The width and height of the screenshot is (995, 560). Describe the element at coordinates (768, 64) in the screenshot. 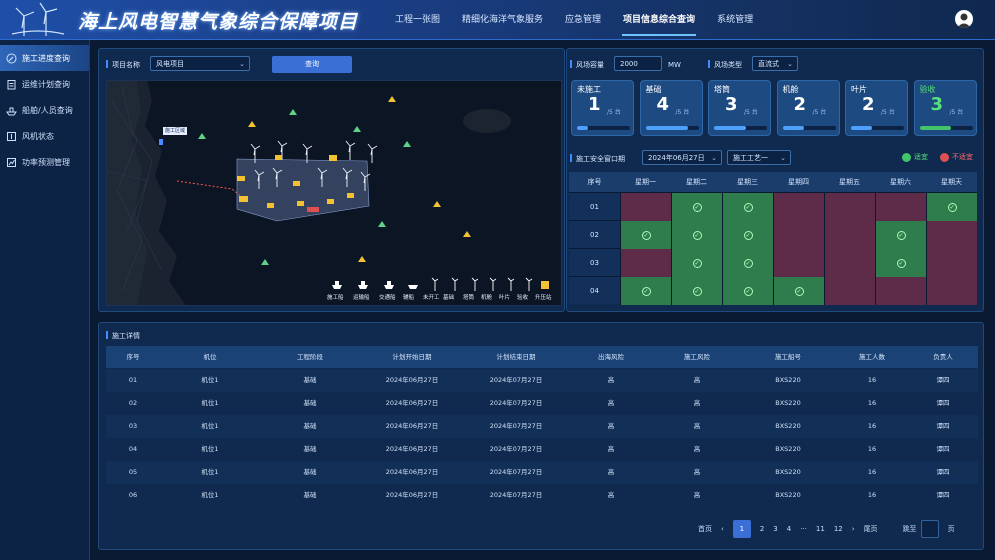

I see `farm-type-value: 直流式` at that location.